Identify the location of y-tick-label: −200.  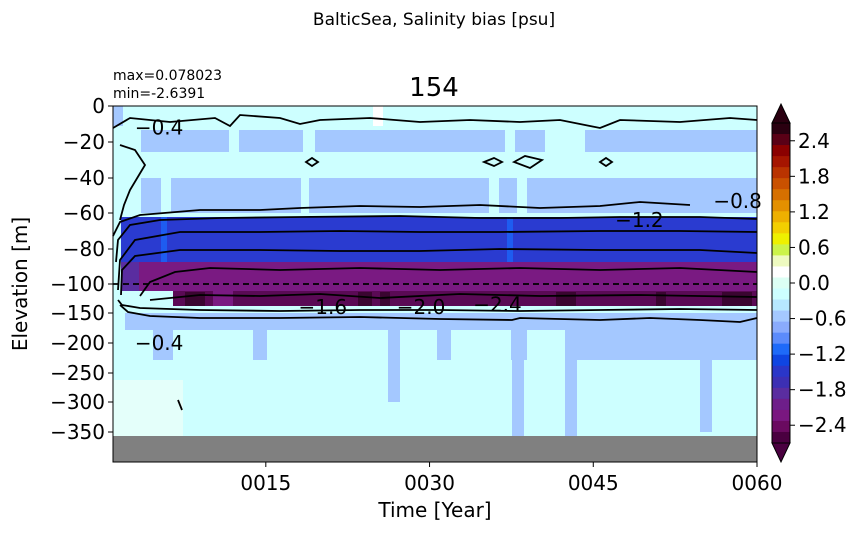
(77, 343).